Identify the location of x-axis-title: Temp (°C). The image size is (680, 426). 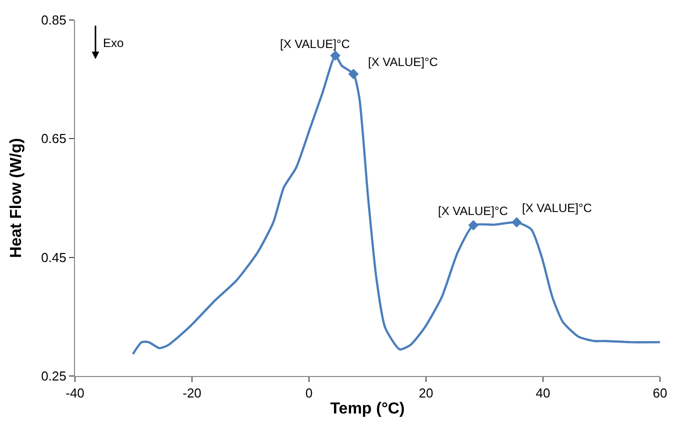
(367, 409).